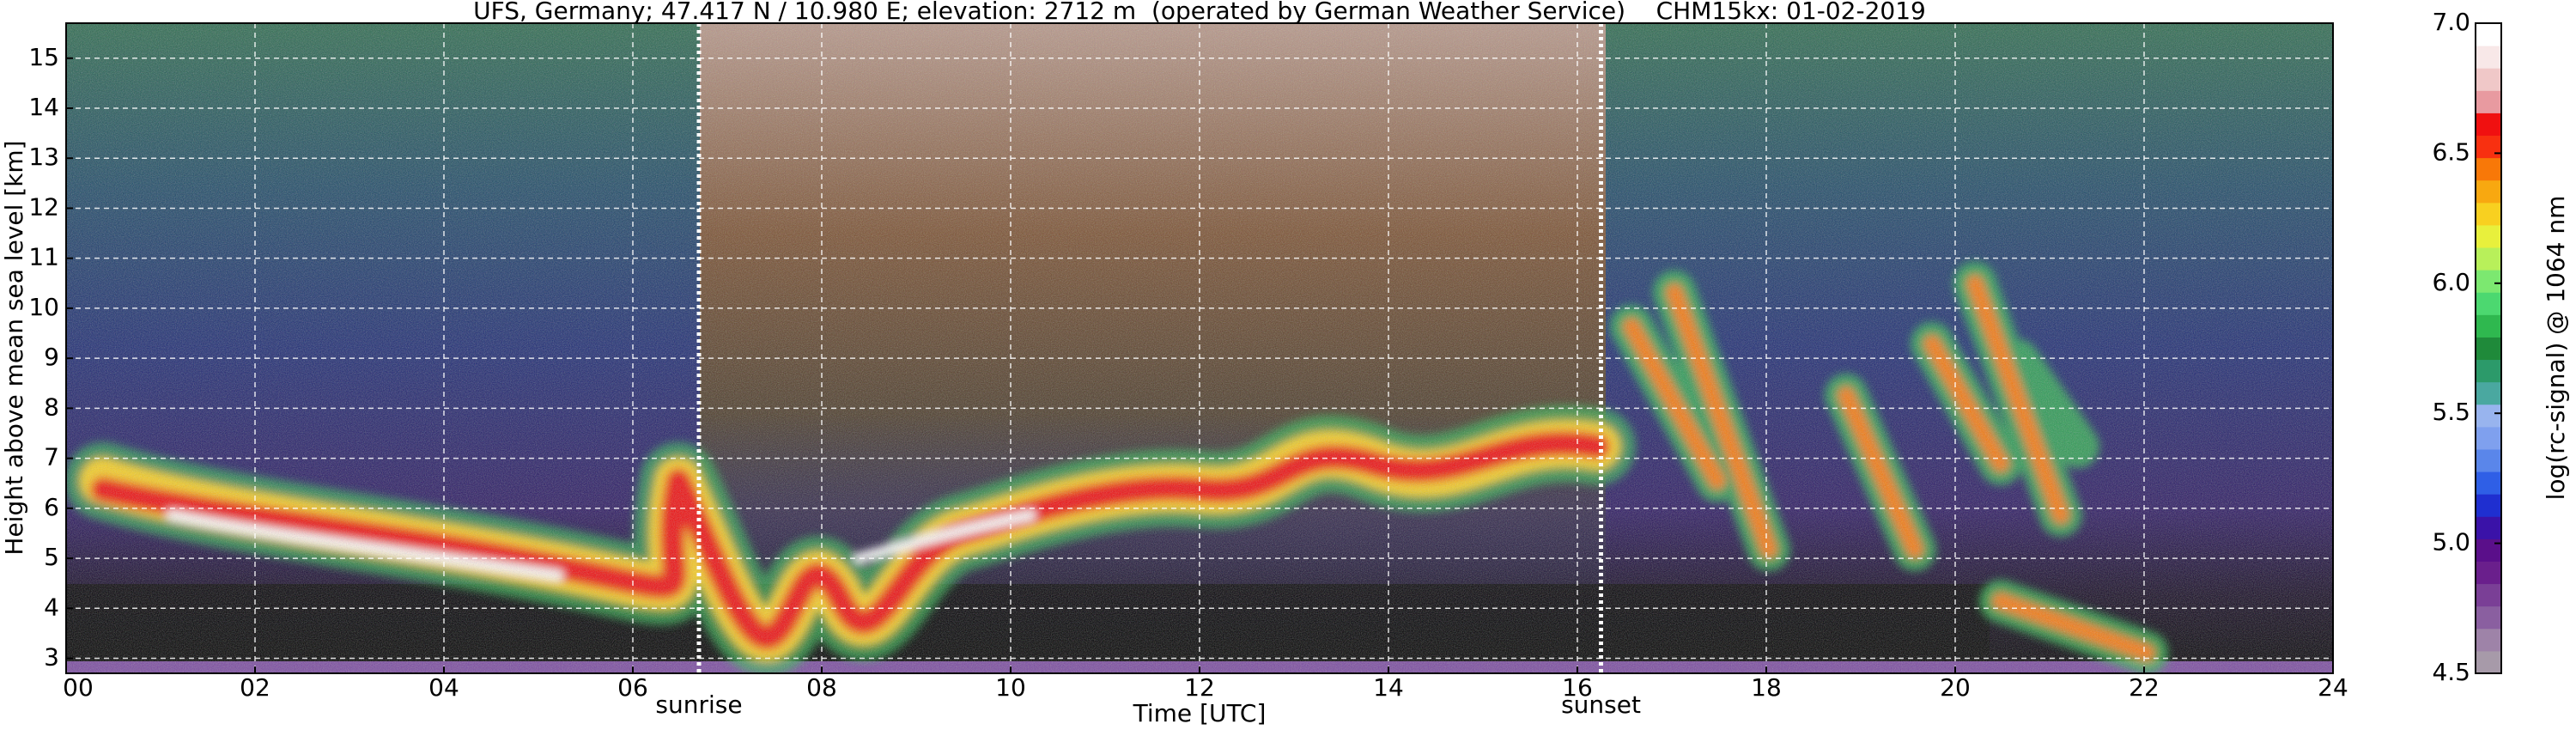 The height and width of the screenshot is (730, 2576). I want to click on x-tick-label: 12, so click(1199, 687).